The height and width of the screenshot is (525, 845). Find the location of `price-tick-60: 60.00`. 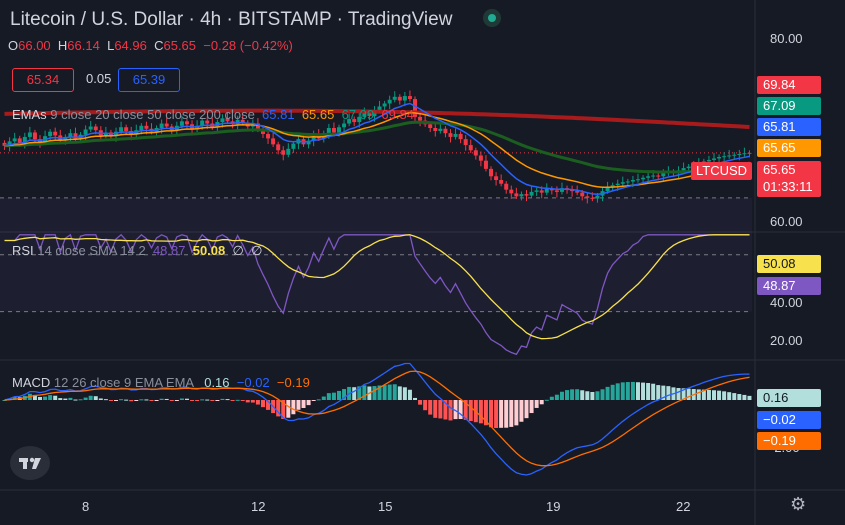

price-tick-60: 60.00 is located at coordinates (786, 221).